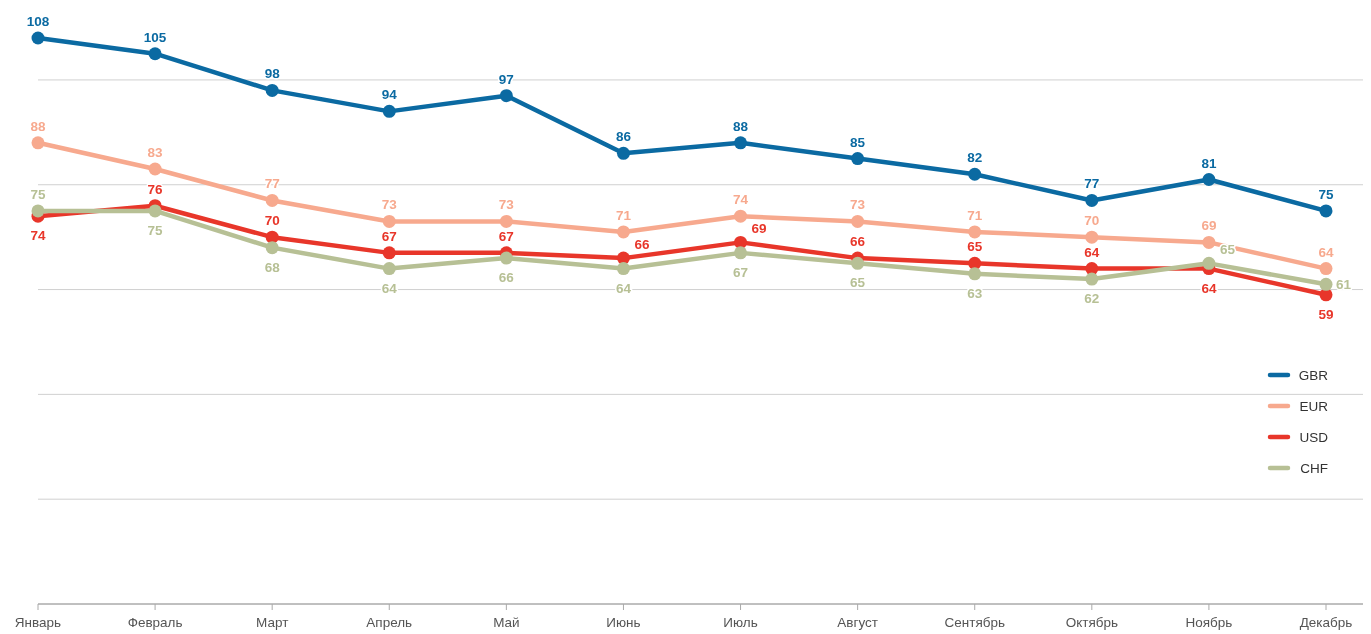  I want to click on x-tick-label: Декабрь, so click(1326, 622).